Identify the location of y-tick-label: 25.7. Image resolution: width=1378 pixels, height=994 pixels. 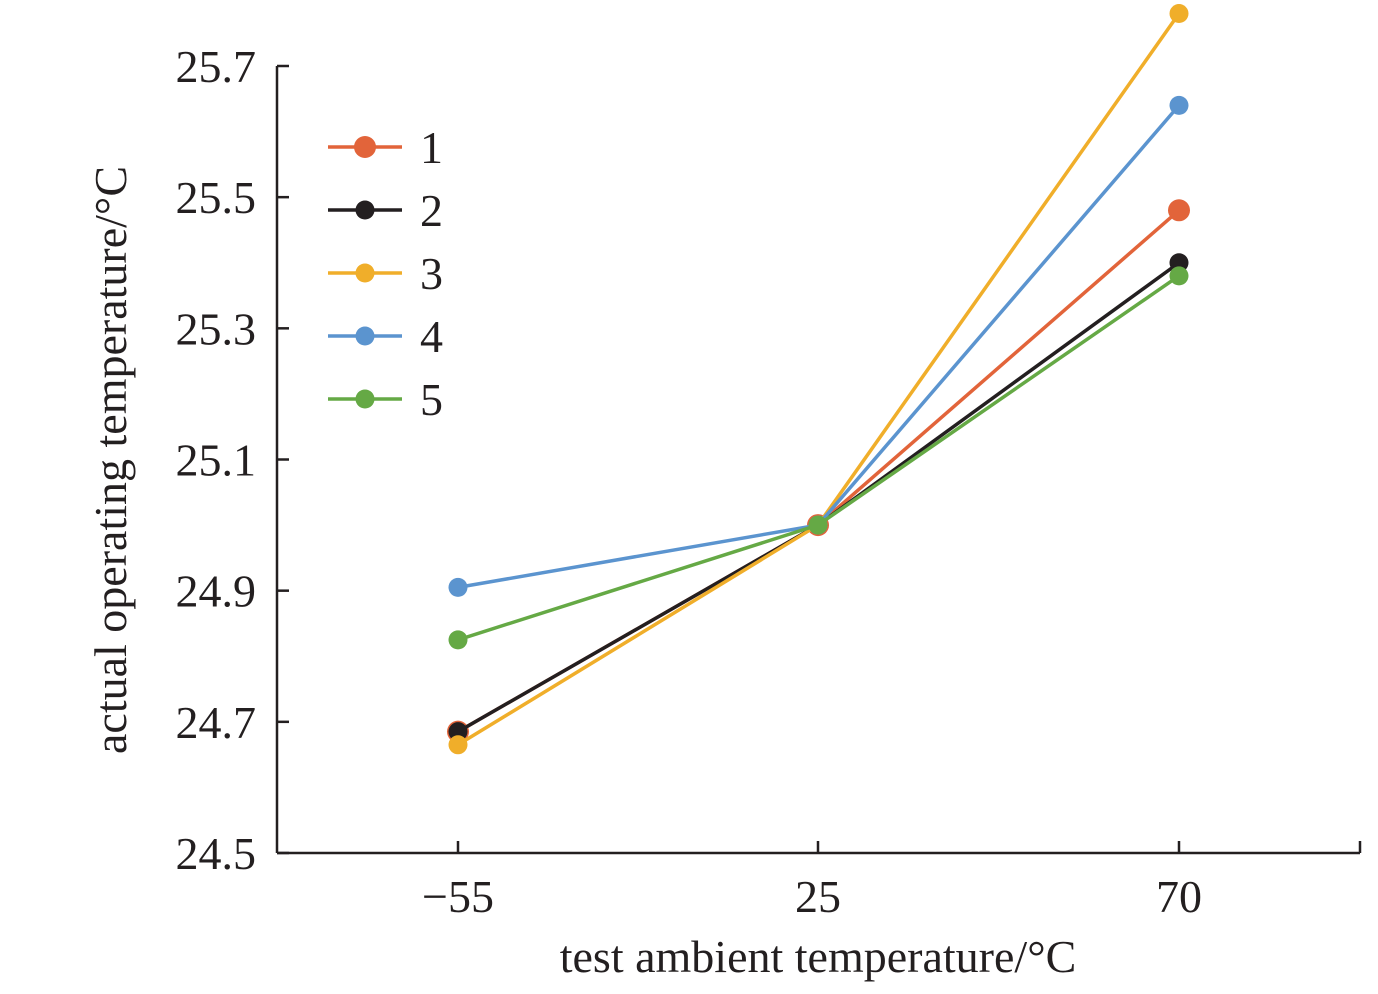
(216, 66).